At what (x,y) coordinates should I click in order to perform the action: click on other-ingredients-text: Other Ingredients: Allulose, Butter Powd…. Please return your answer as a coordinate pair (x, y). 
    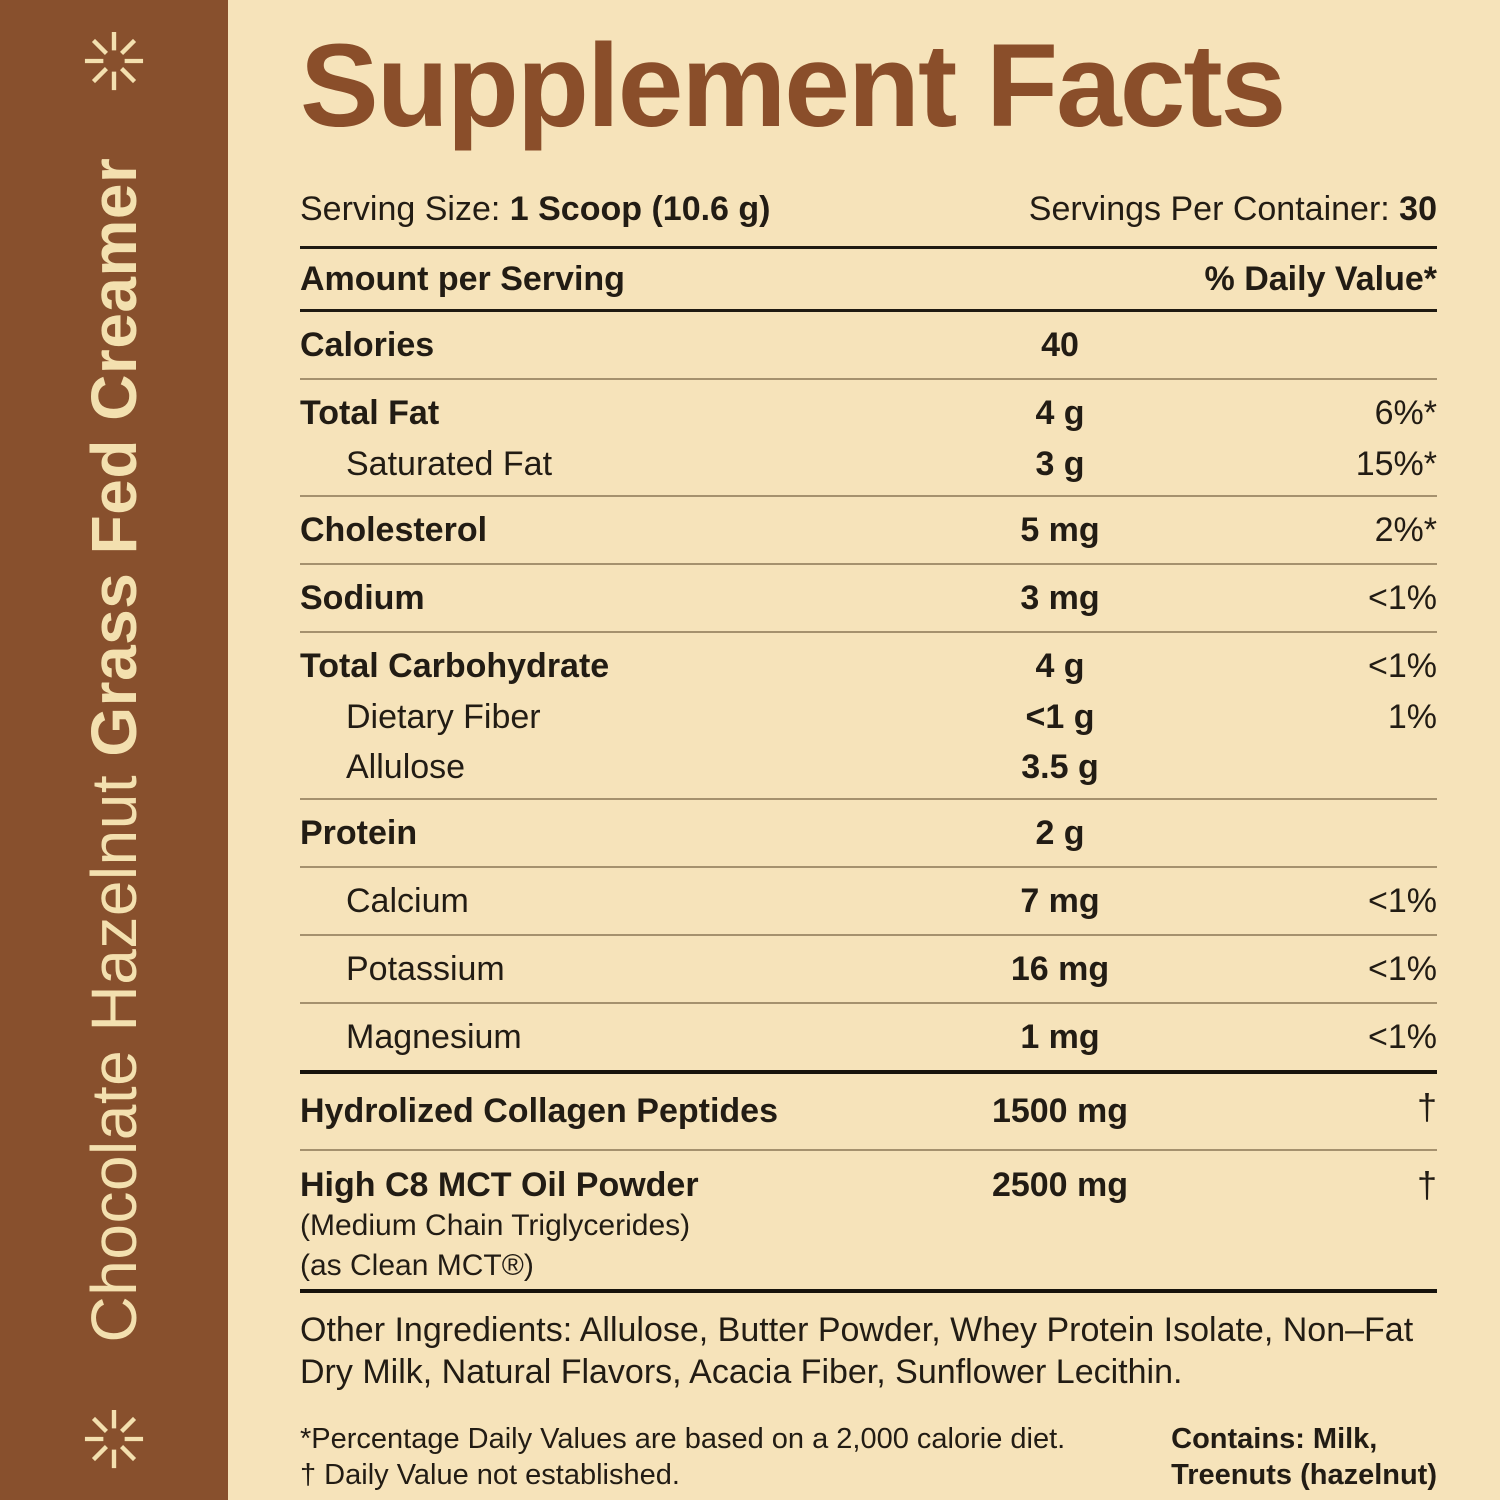
    Looking at the image, I should click on (857, 1351).